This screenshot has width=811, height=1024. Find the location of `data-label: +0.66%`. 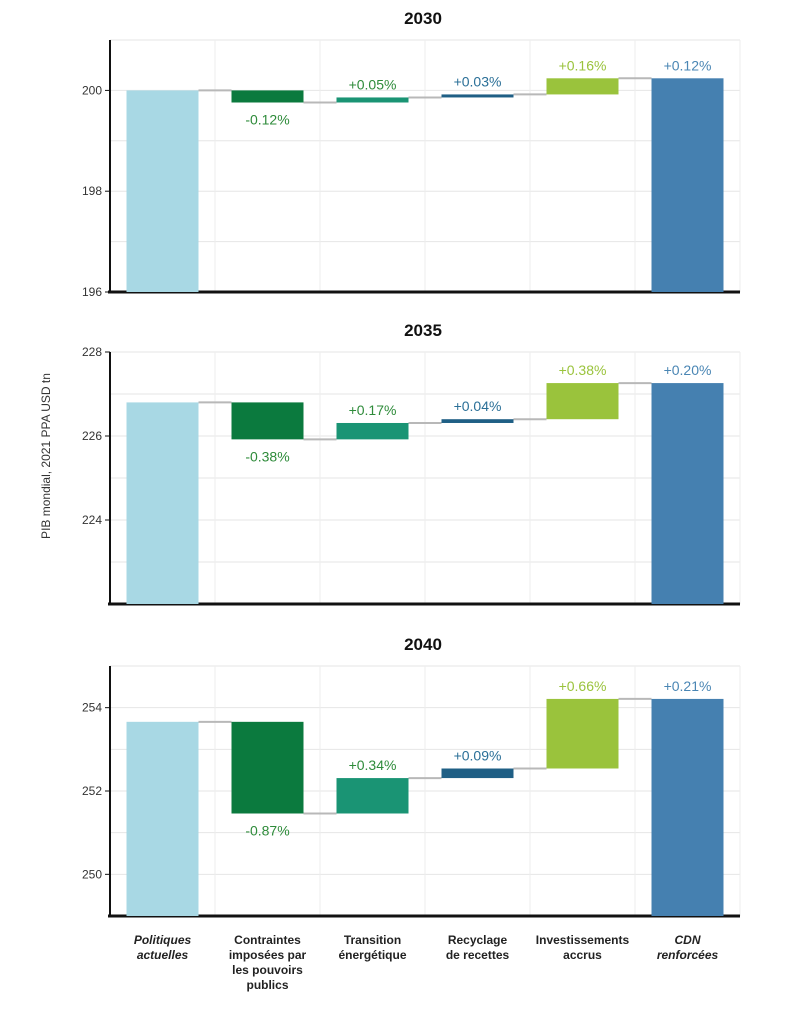

data-label: +0.66% is located at coordinates (583, 686).